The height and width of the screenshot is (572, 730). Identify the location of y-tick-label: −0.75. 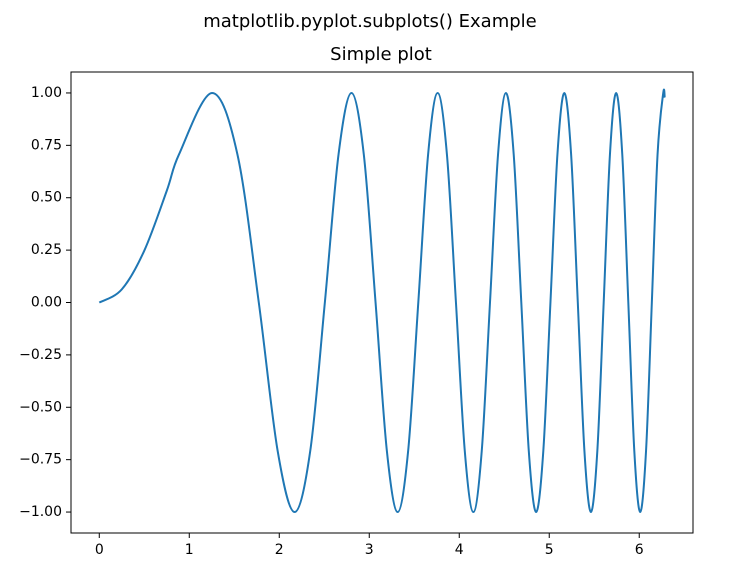
(40, 460).